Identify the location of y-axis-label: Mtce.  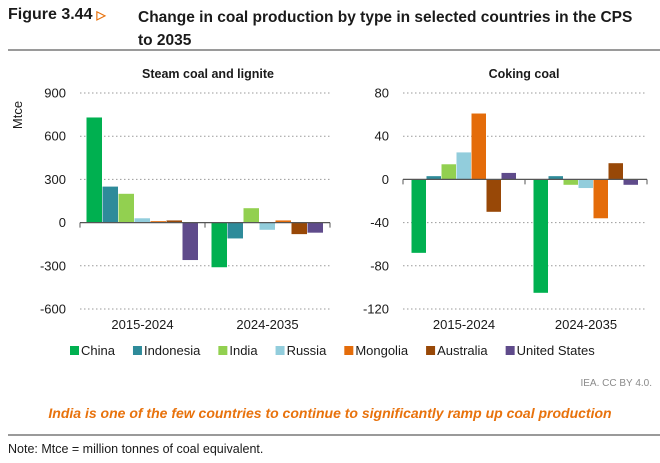
(17, 115).